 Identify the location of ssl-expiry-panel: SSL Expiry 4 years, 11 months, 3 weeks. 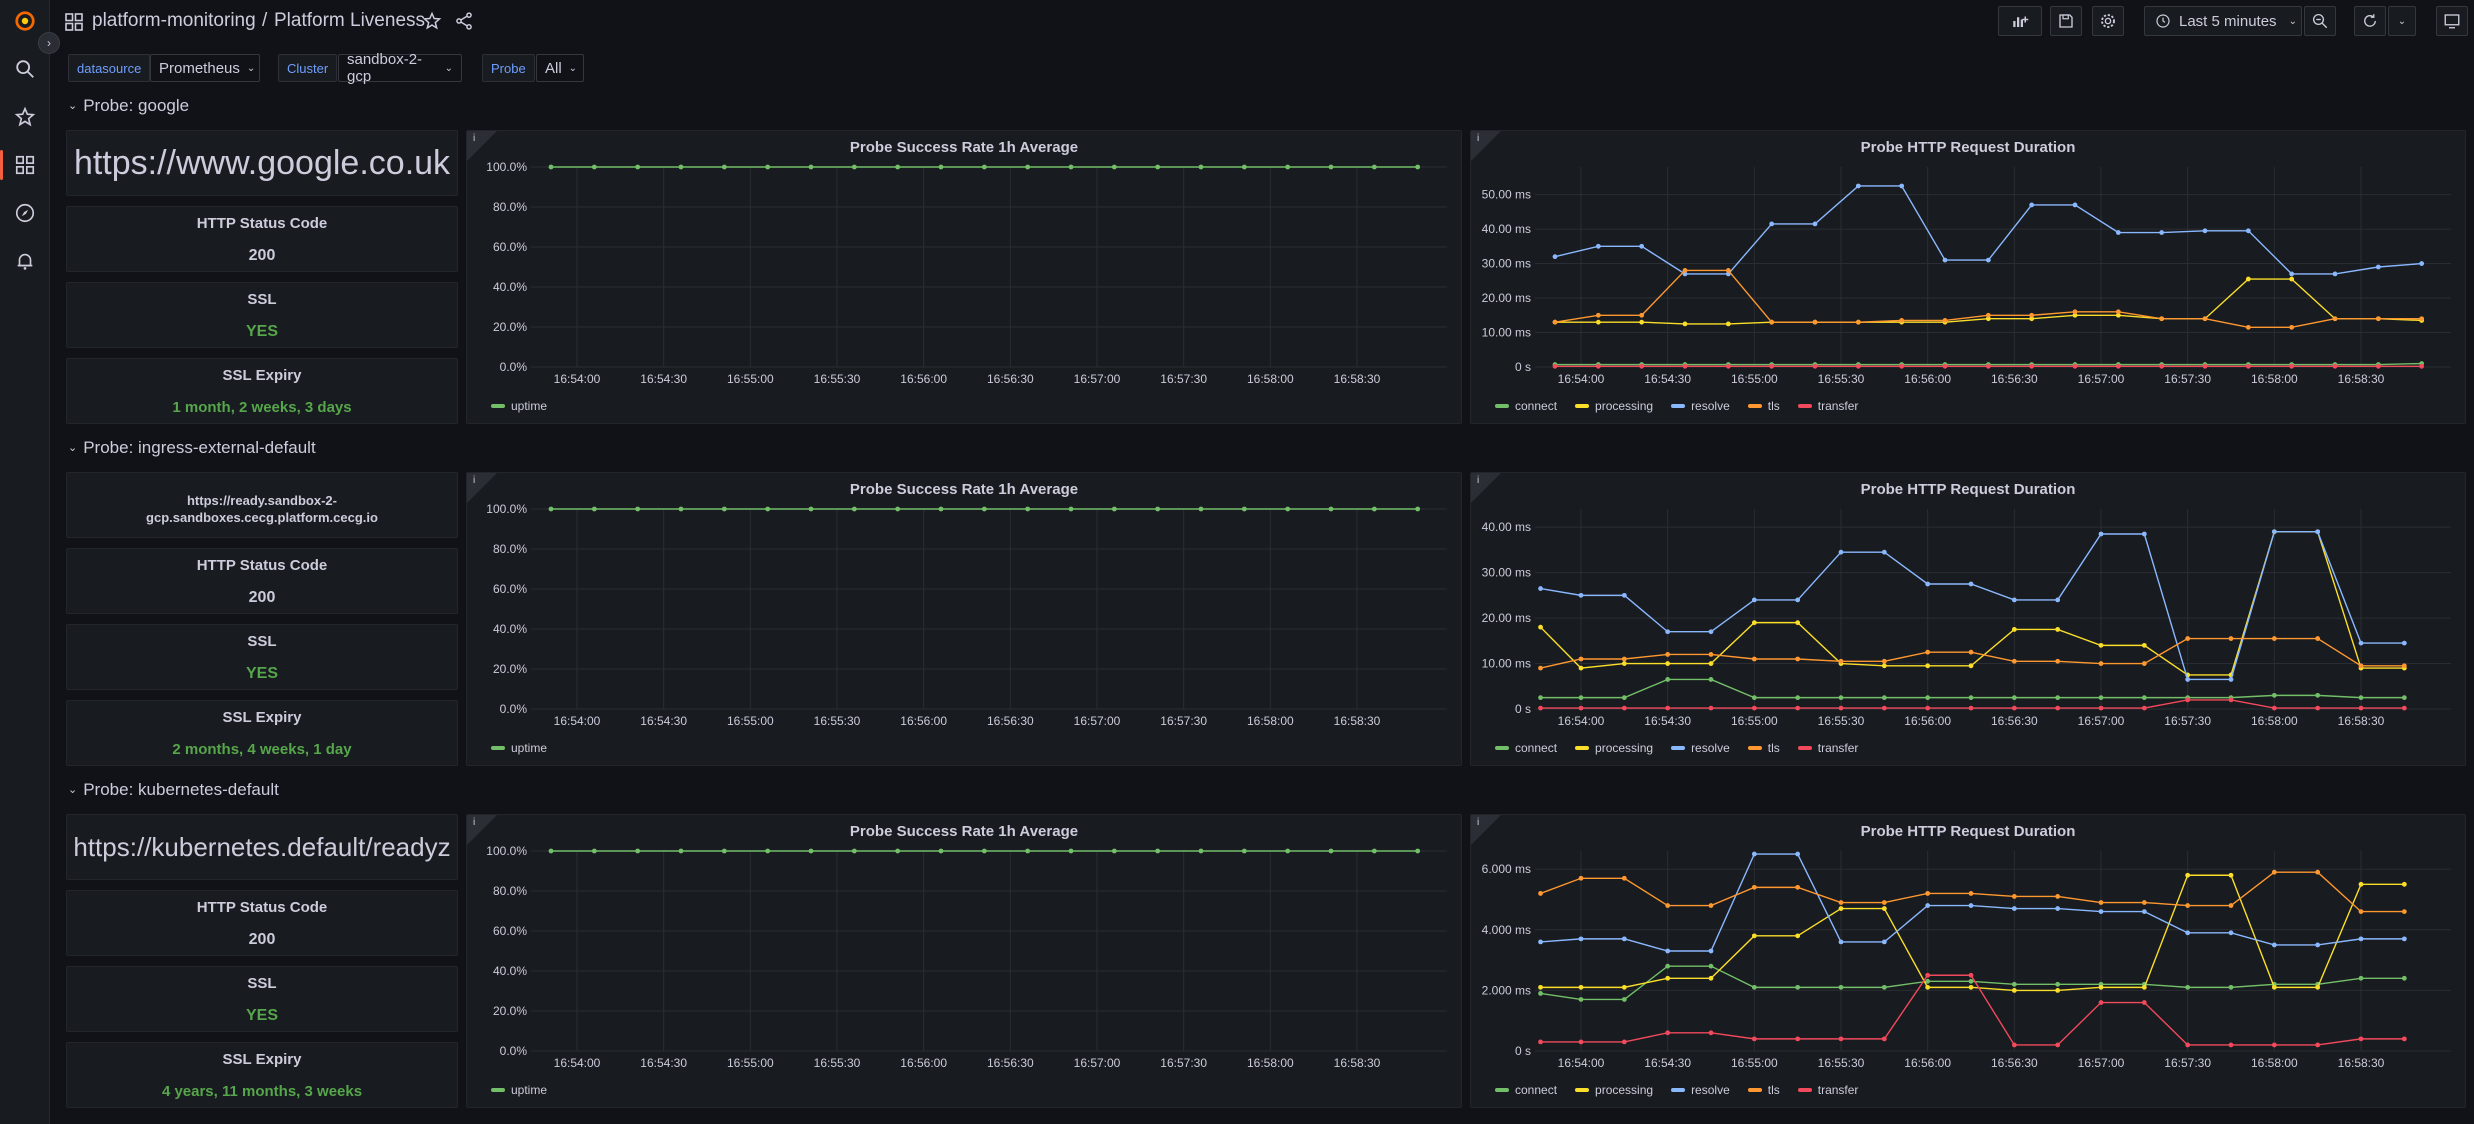
(262, 1075).